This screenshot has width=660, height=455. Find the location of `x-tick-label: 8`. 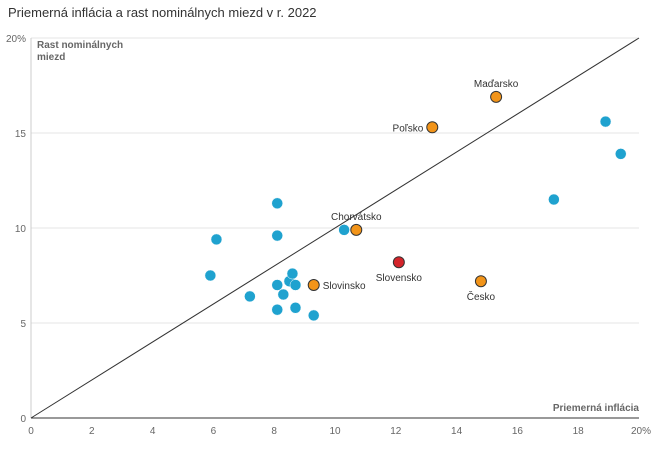

x-tick-label: 8 is located at coordinates (274, 431).